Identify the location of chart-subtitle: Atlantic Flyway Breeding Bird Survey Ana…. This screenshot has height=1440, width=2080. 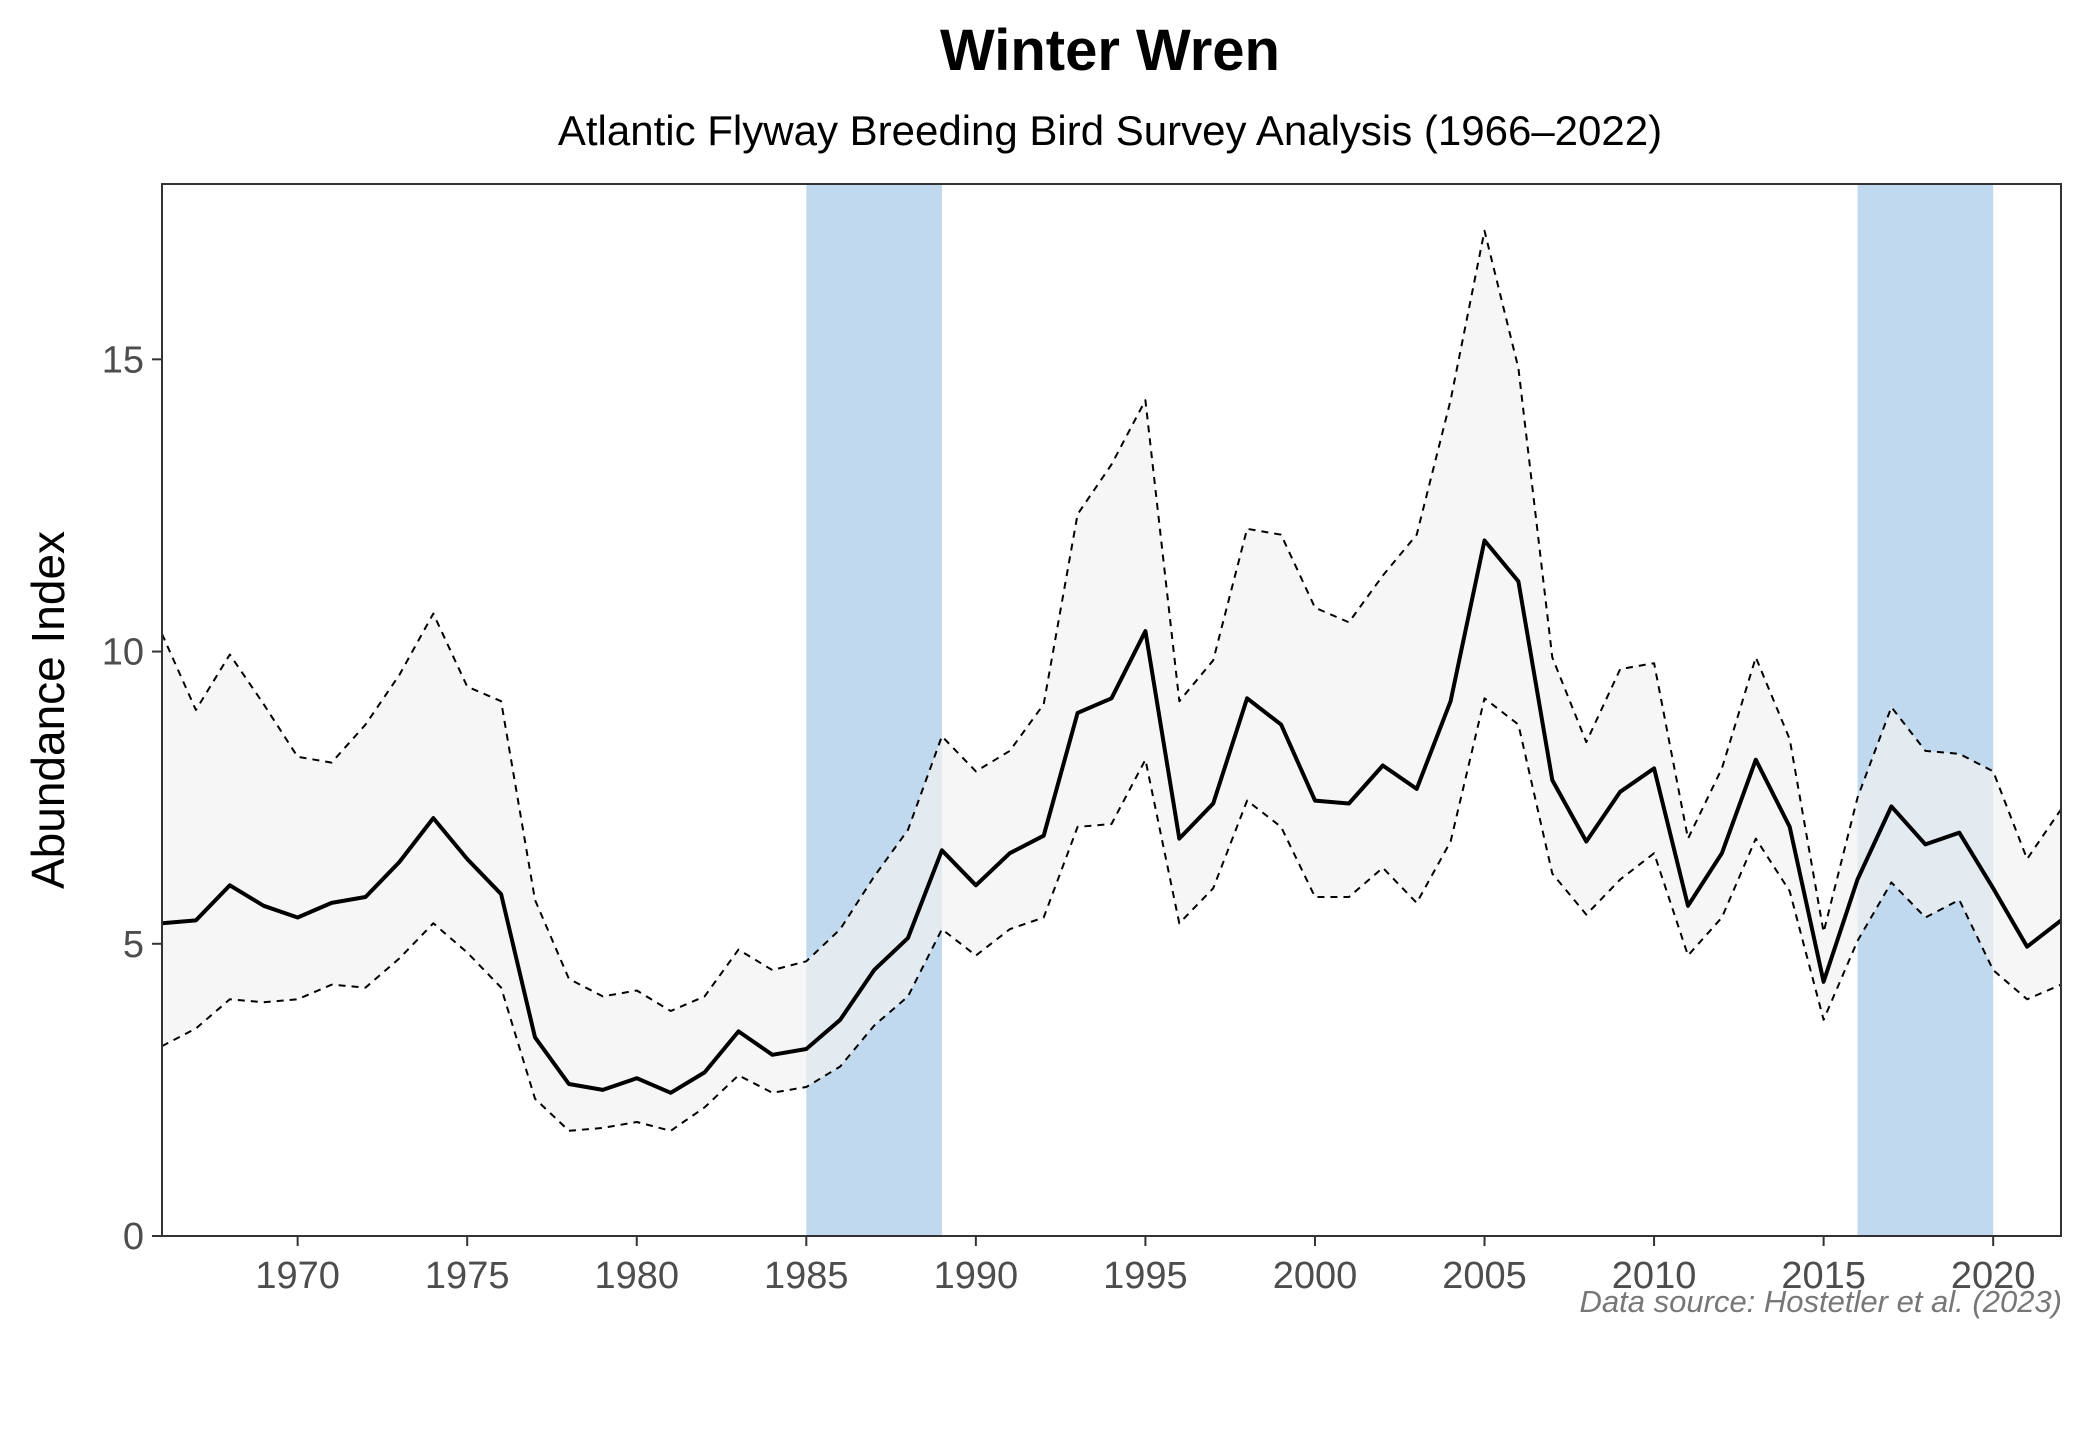
(1110, 130).